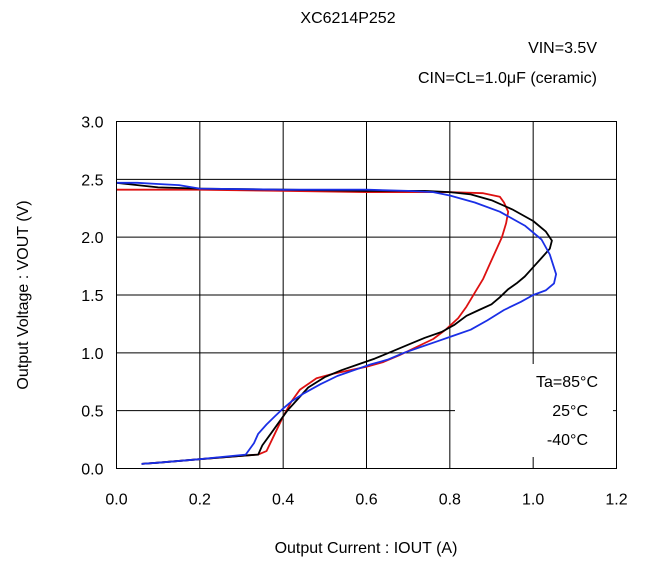  What do you see at coordinates (92, 470) in the screenshot?
I see `y-tick-label: 0.0` at bounding box center [92, 470].